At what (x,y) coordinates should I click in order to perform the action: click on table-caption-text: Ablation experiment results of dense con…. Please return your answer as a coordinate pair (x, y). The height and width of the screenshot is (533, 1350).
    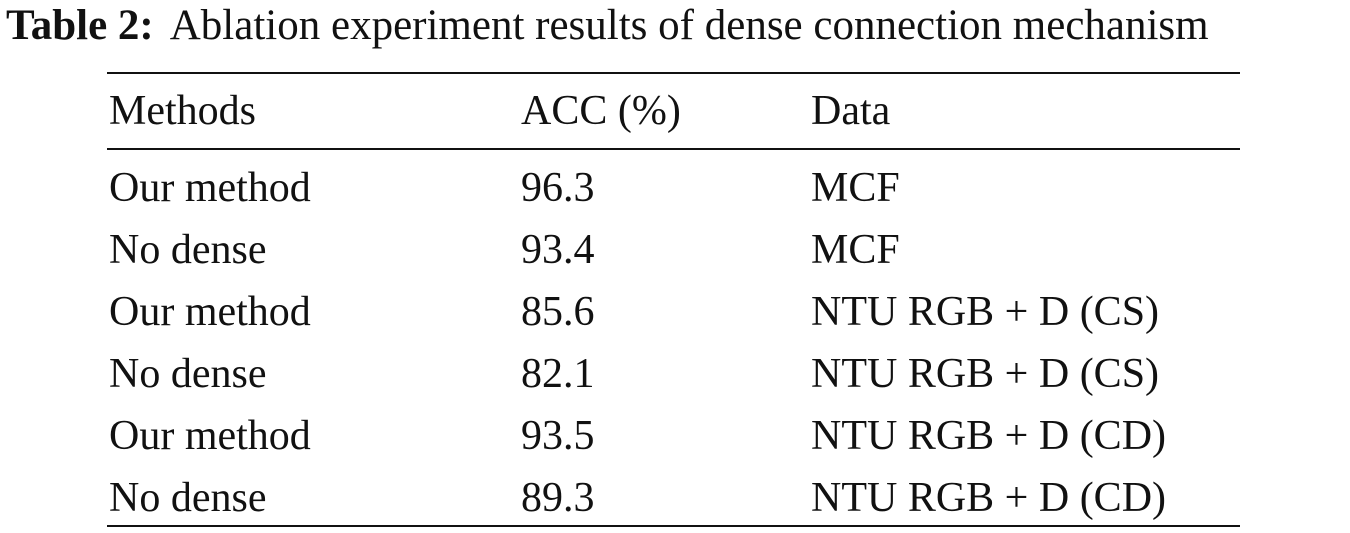
    Looking at the image, I should click on (689, 25).